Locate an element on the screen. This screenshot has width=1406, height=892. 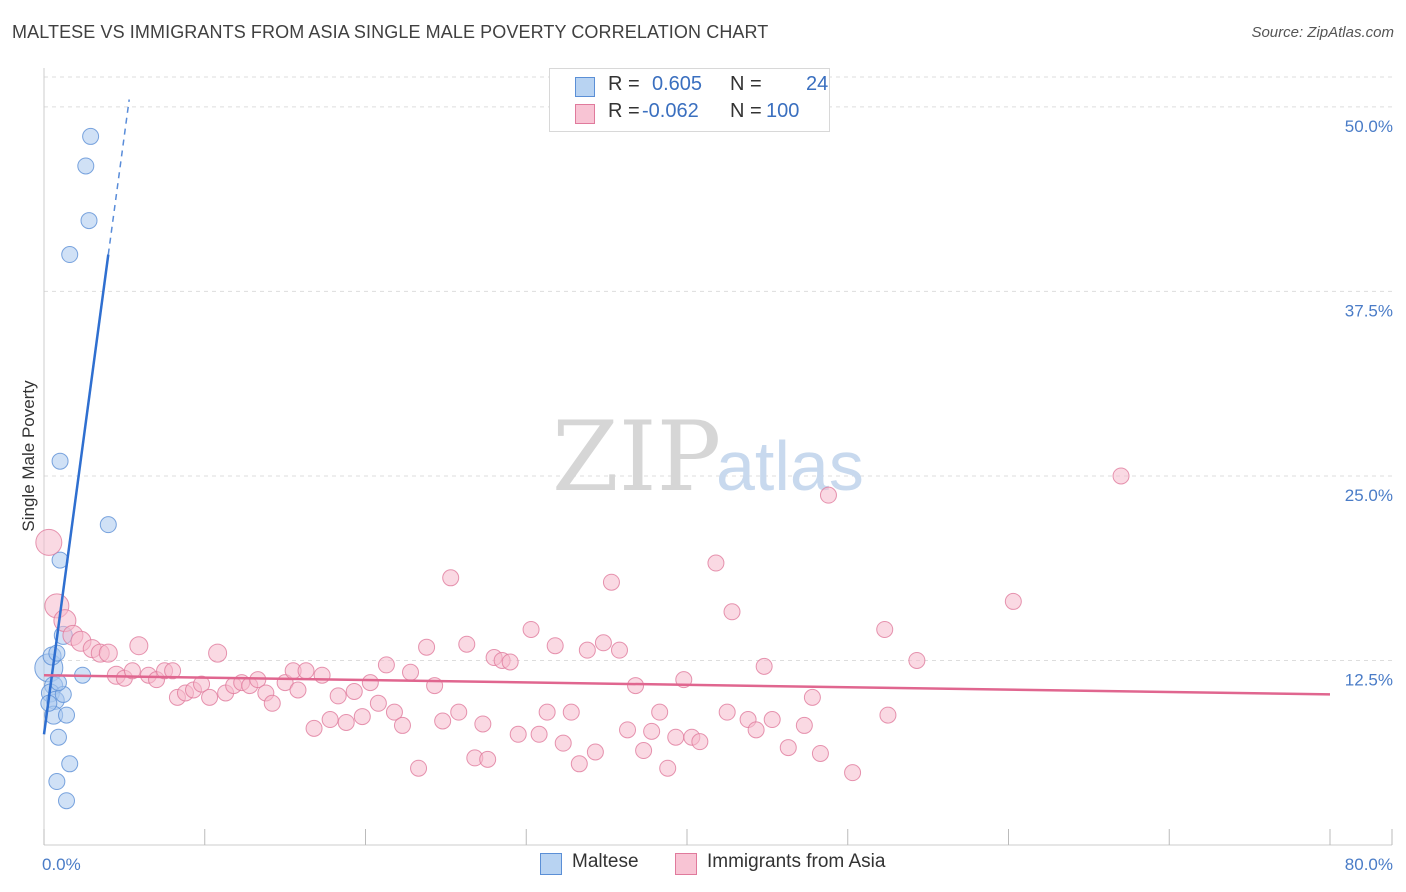
legend-r-value: -0.062 is located at coordinates (670, 111).